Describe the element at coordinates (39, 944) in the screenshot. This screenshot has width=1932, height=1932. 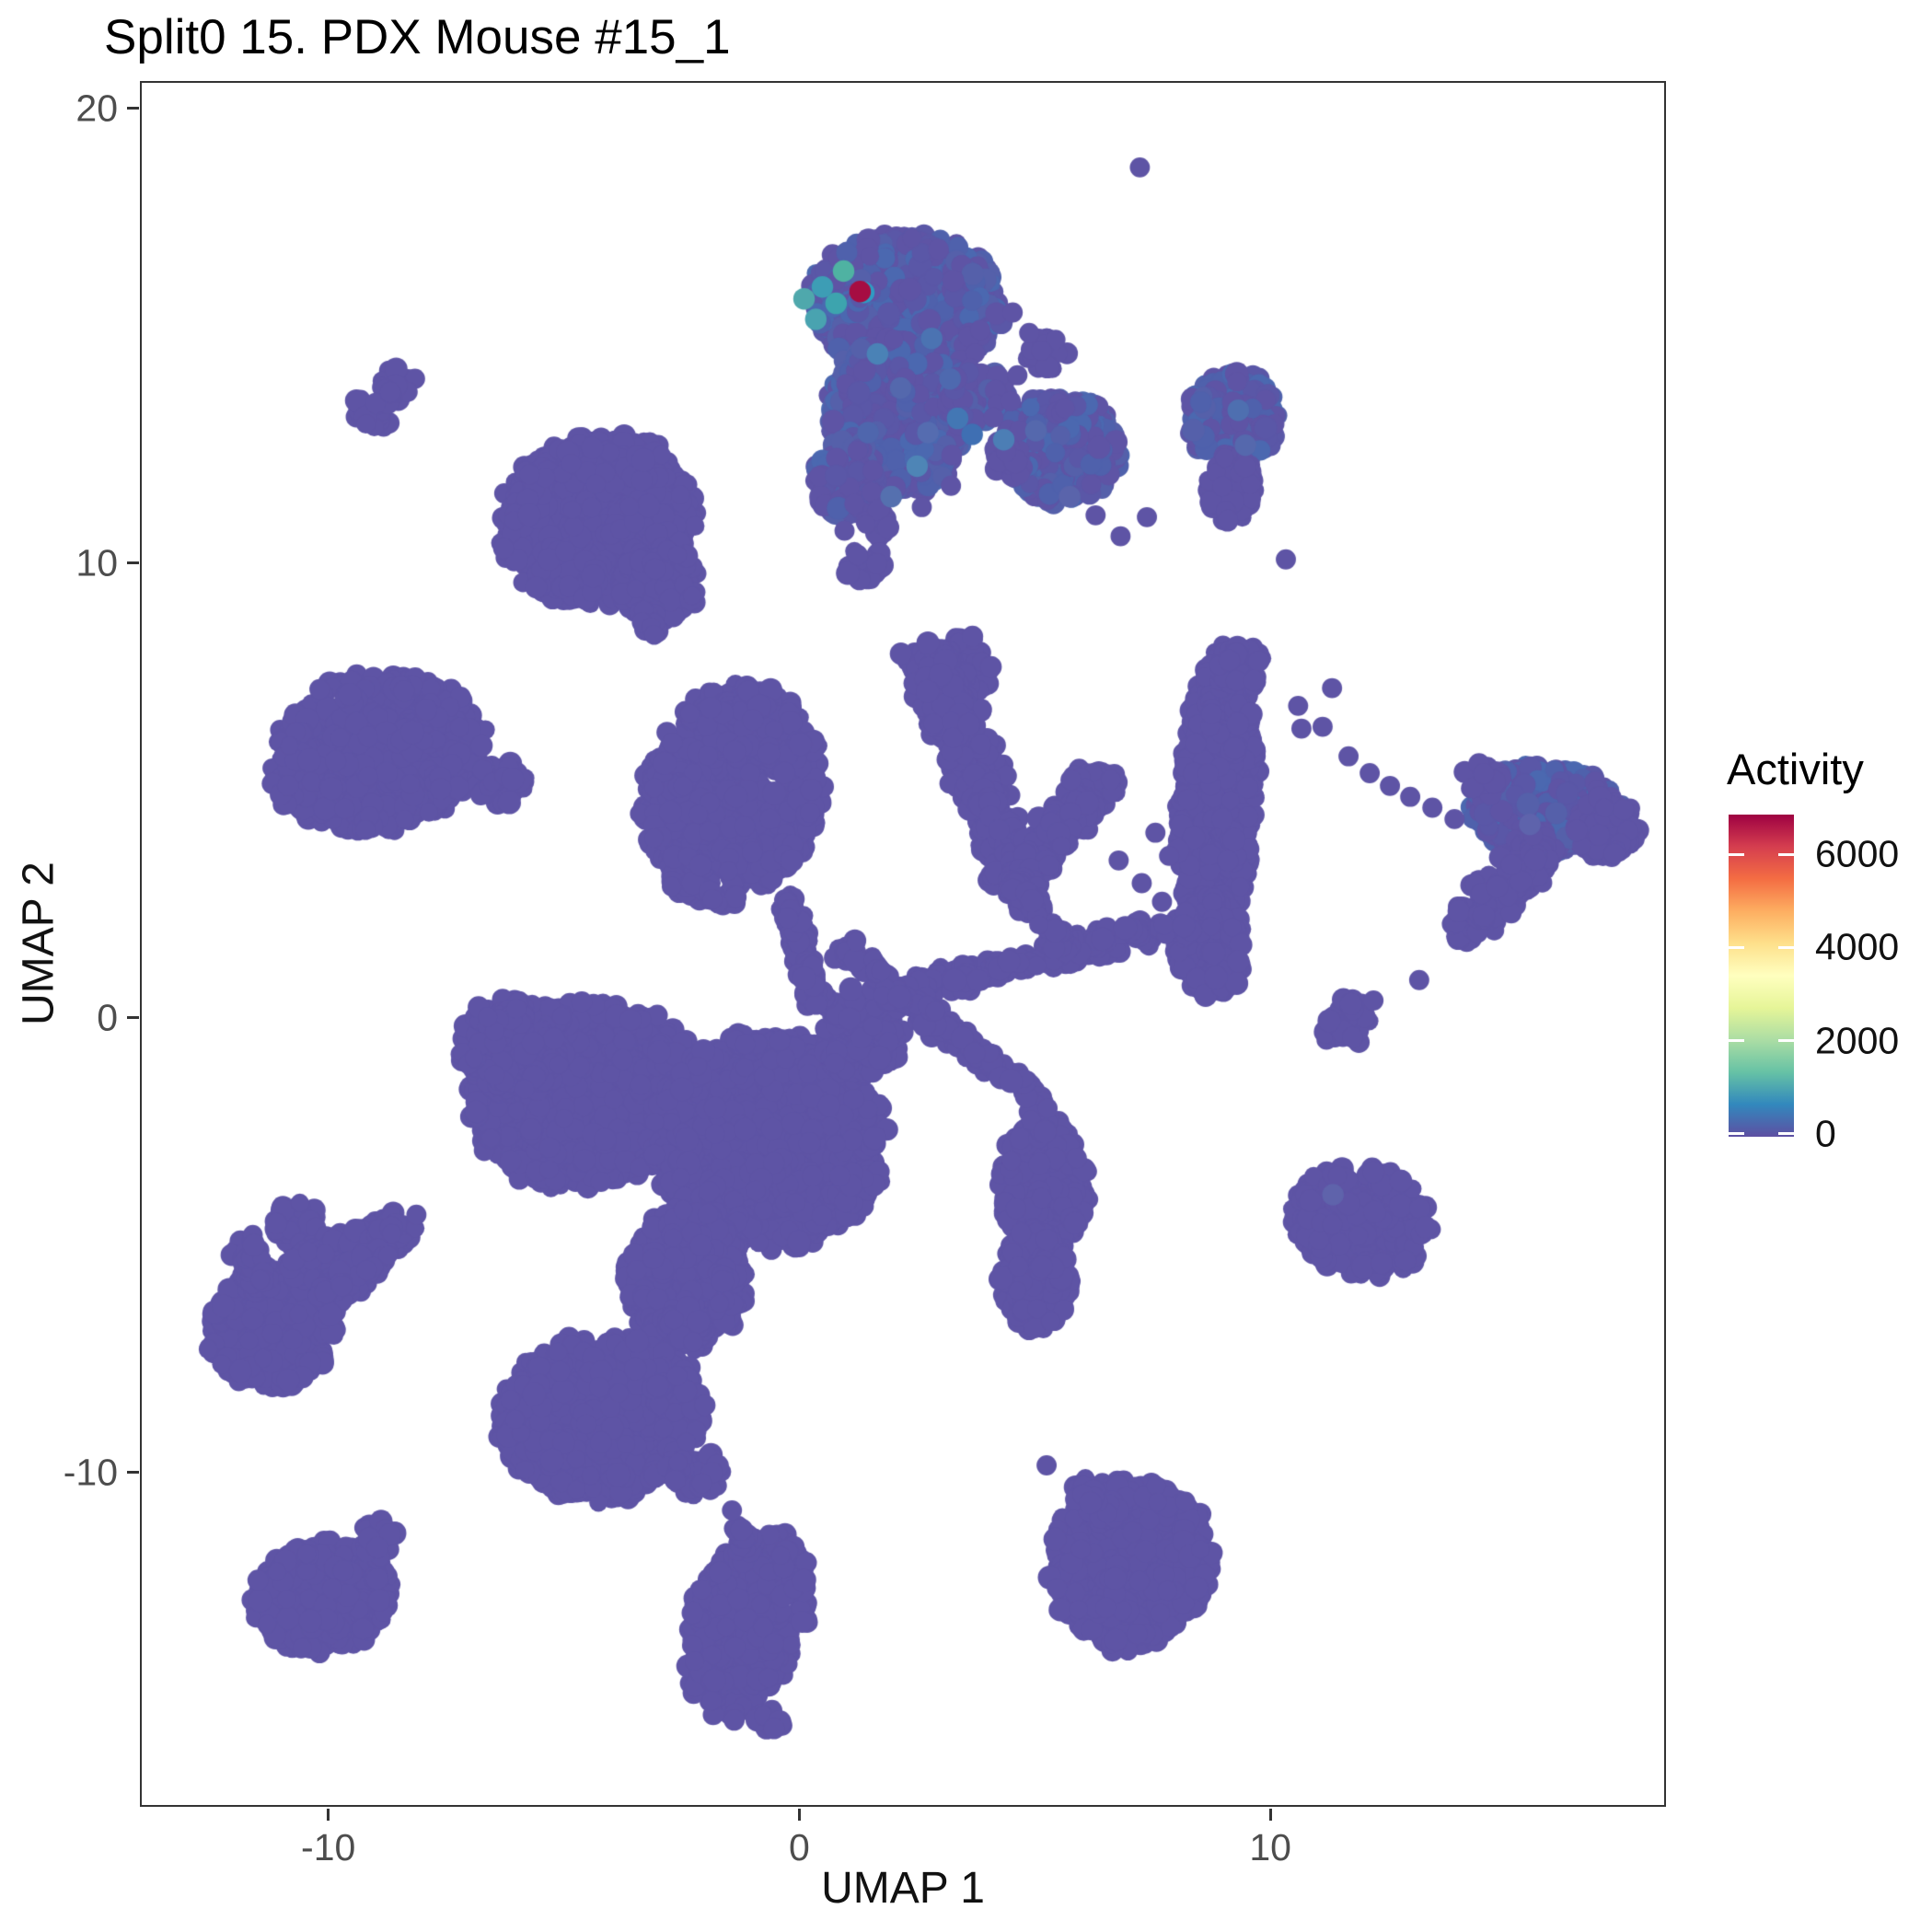
I see `y-axis-label: UMAP 2` at that location.